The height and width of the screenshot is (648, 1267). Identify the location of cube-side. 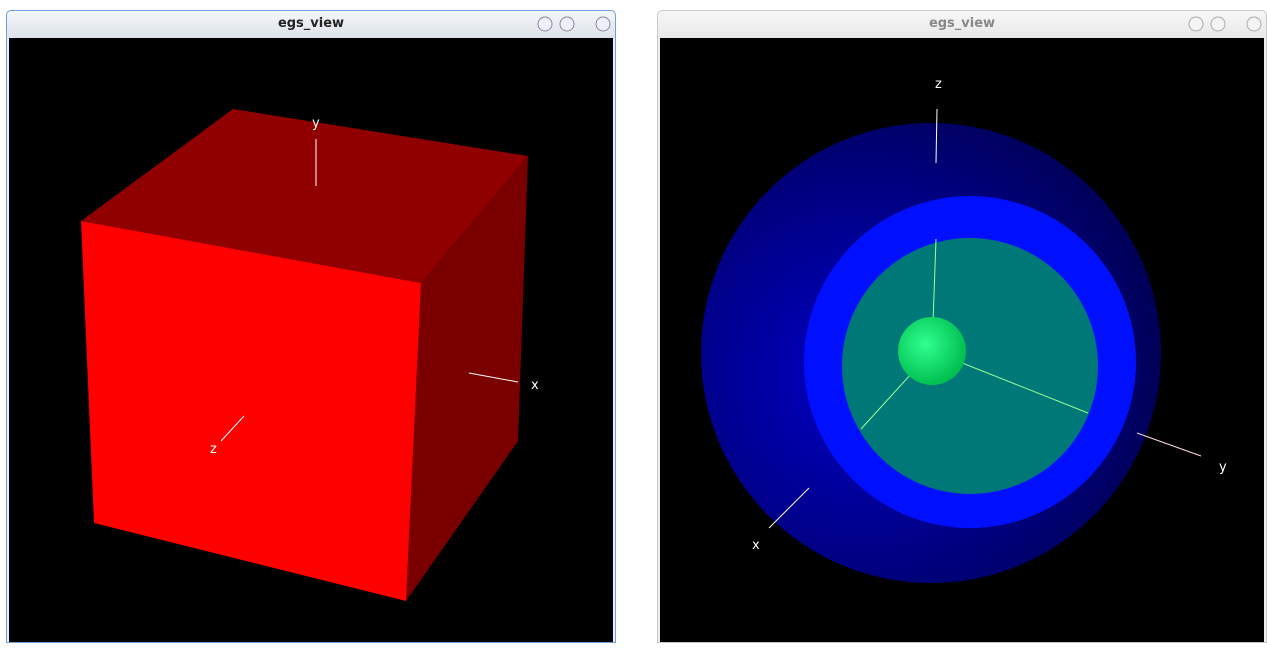
(467, 378).